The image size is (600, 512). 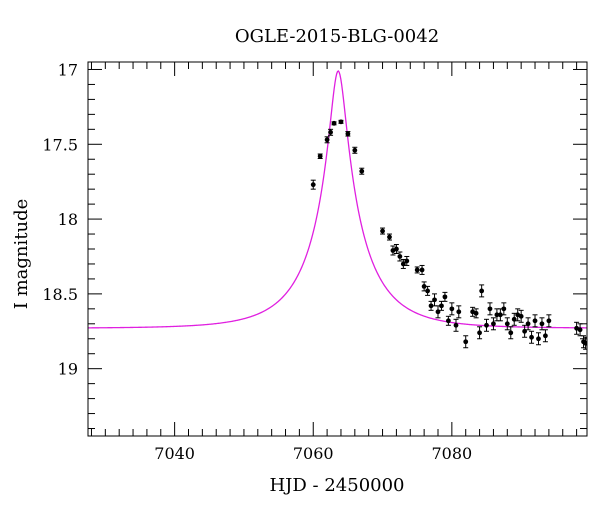 What do you see at coordinates (451, 453) in the screenshot?
I see `x-tick-label: 7080` at bounding box center [451, 453].